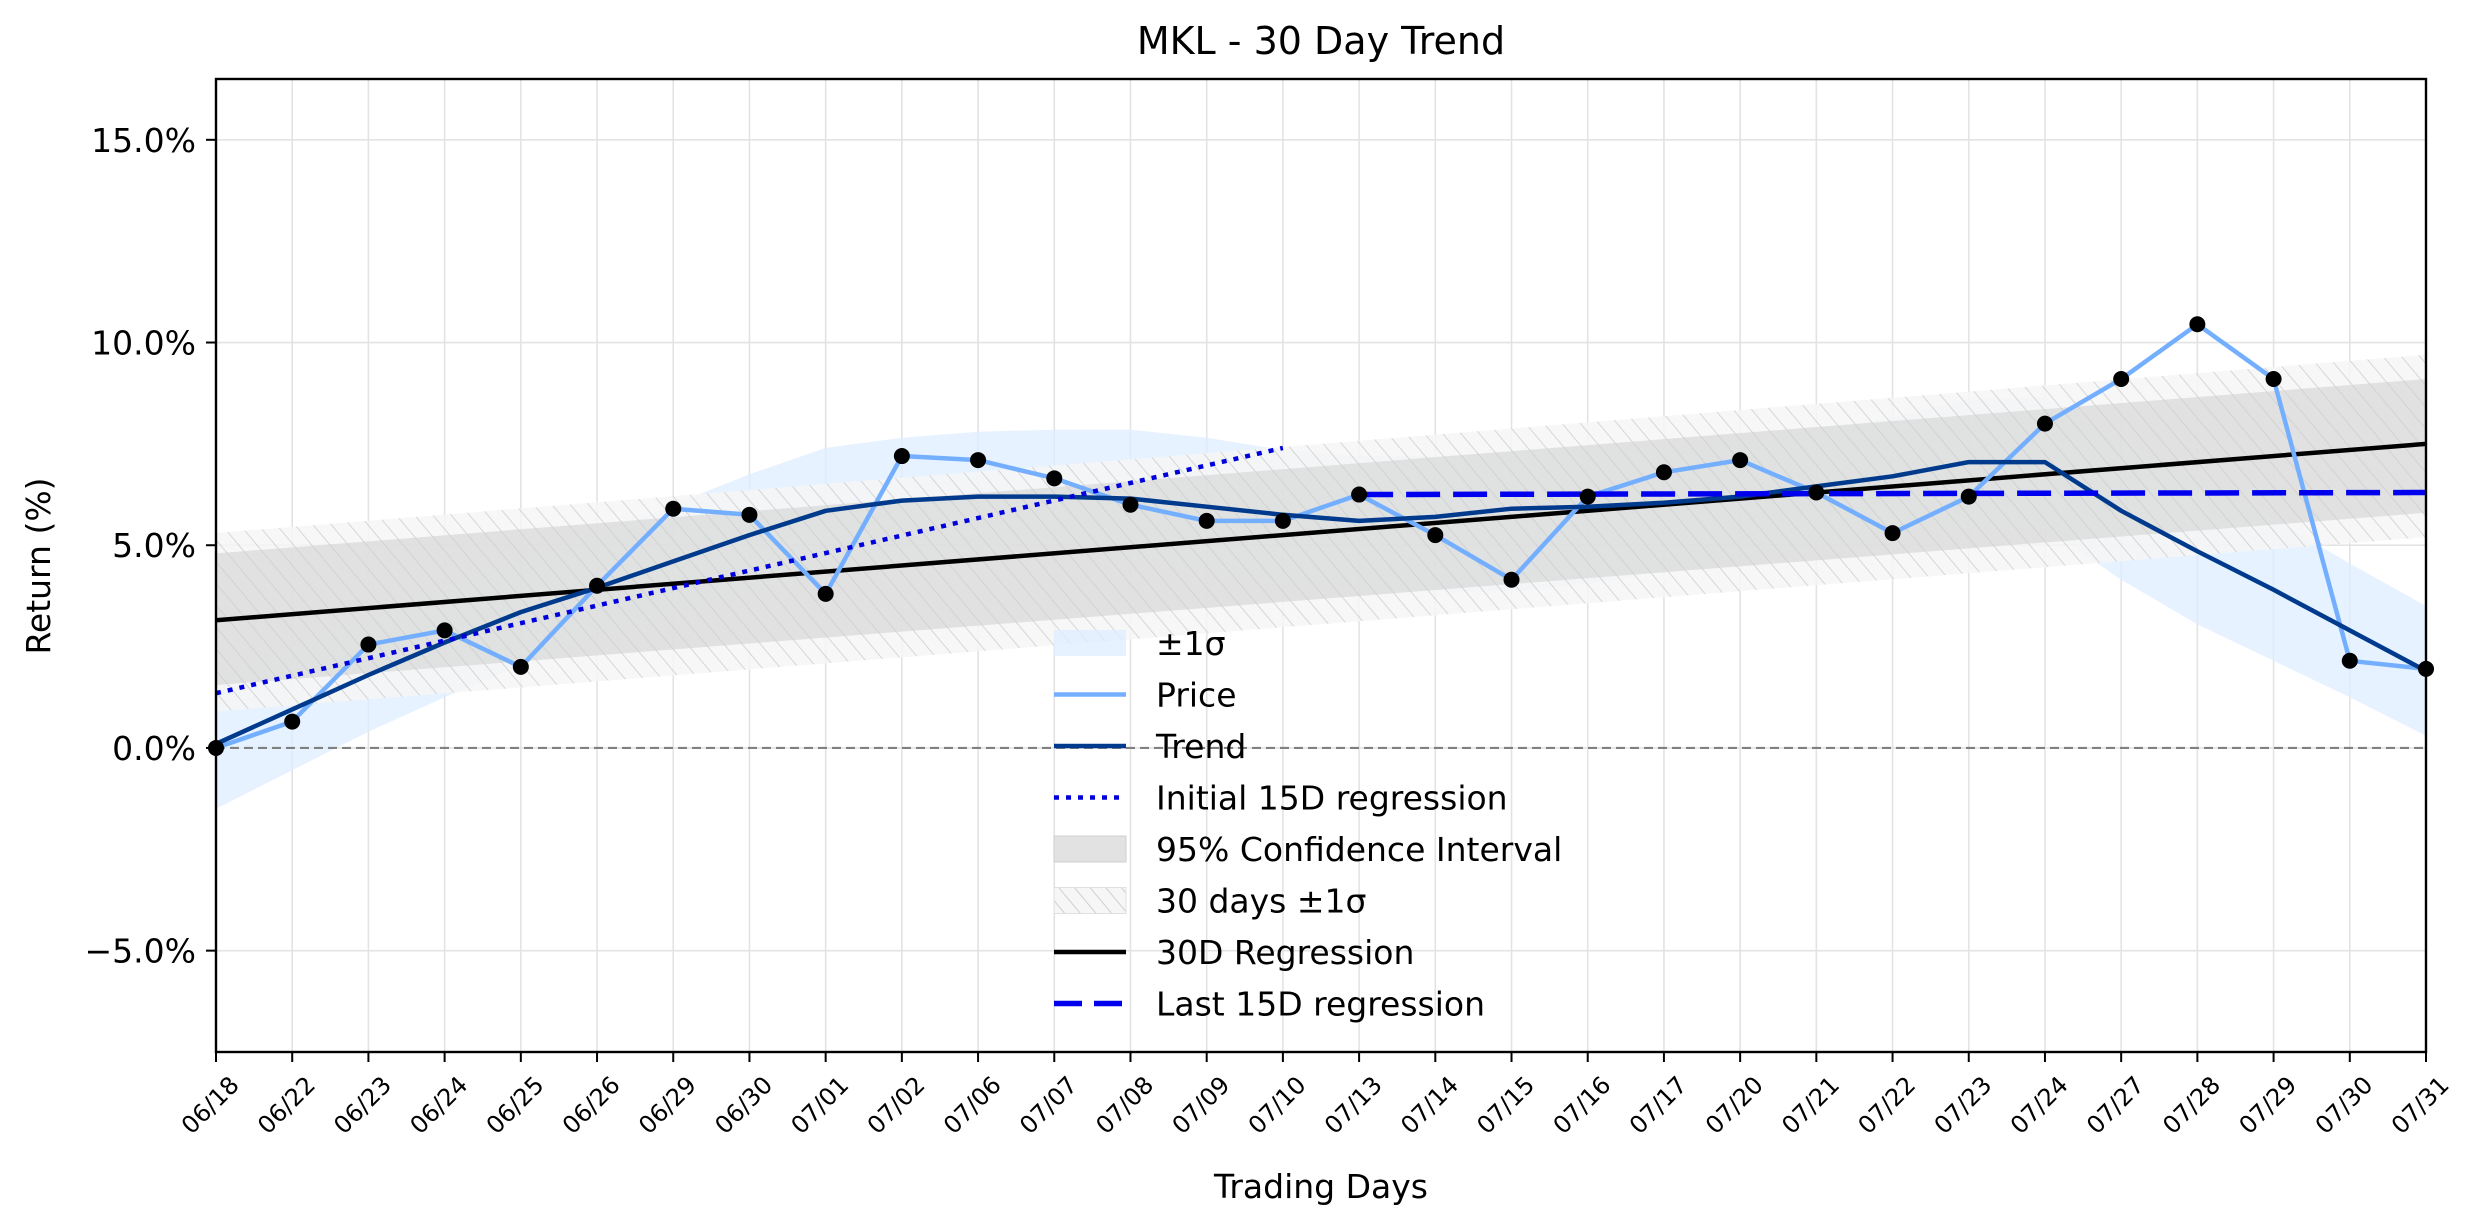  Describe the element at coordinates (1320, 1004) in the screenshot. I see `legend-label: Last 15D regression` at that location.